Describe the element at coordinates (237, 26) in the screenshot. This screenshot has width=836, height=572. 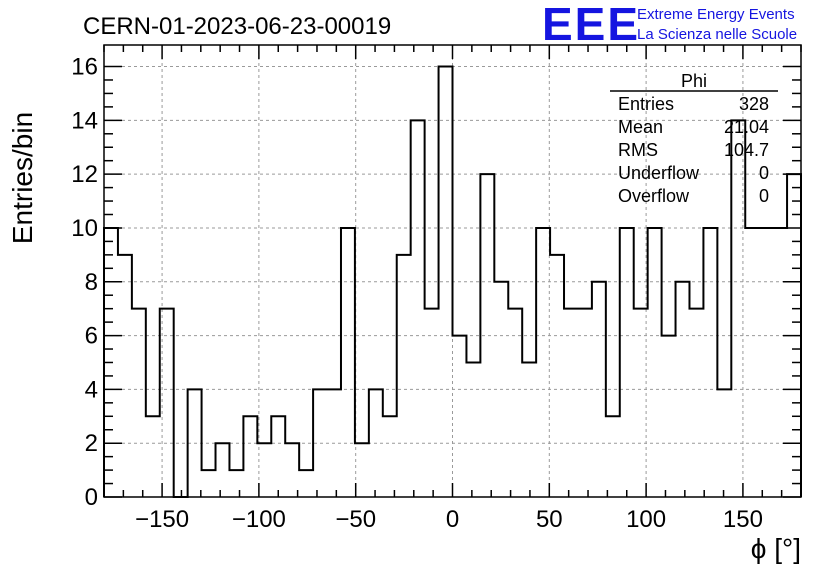
I see `chart-title: CERN-01-2023-06-23-00019` at that location.